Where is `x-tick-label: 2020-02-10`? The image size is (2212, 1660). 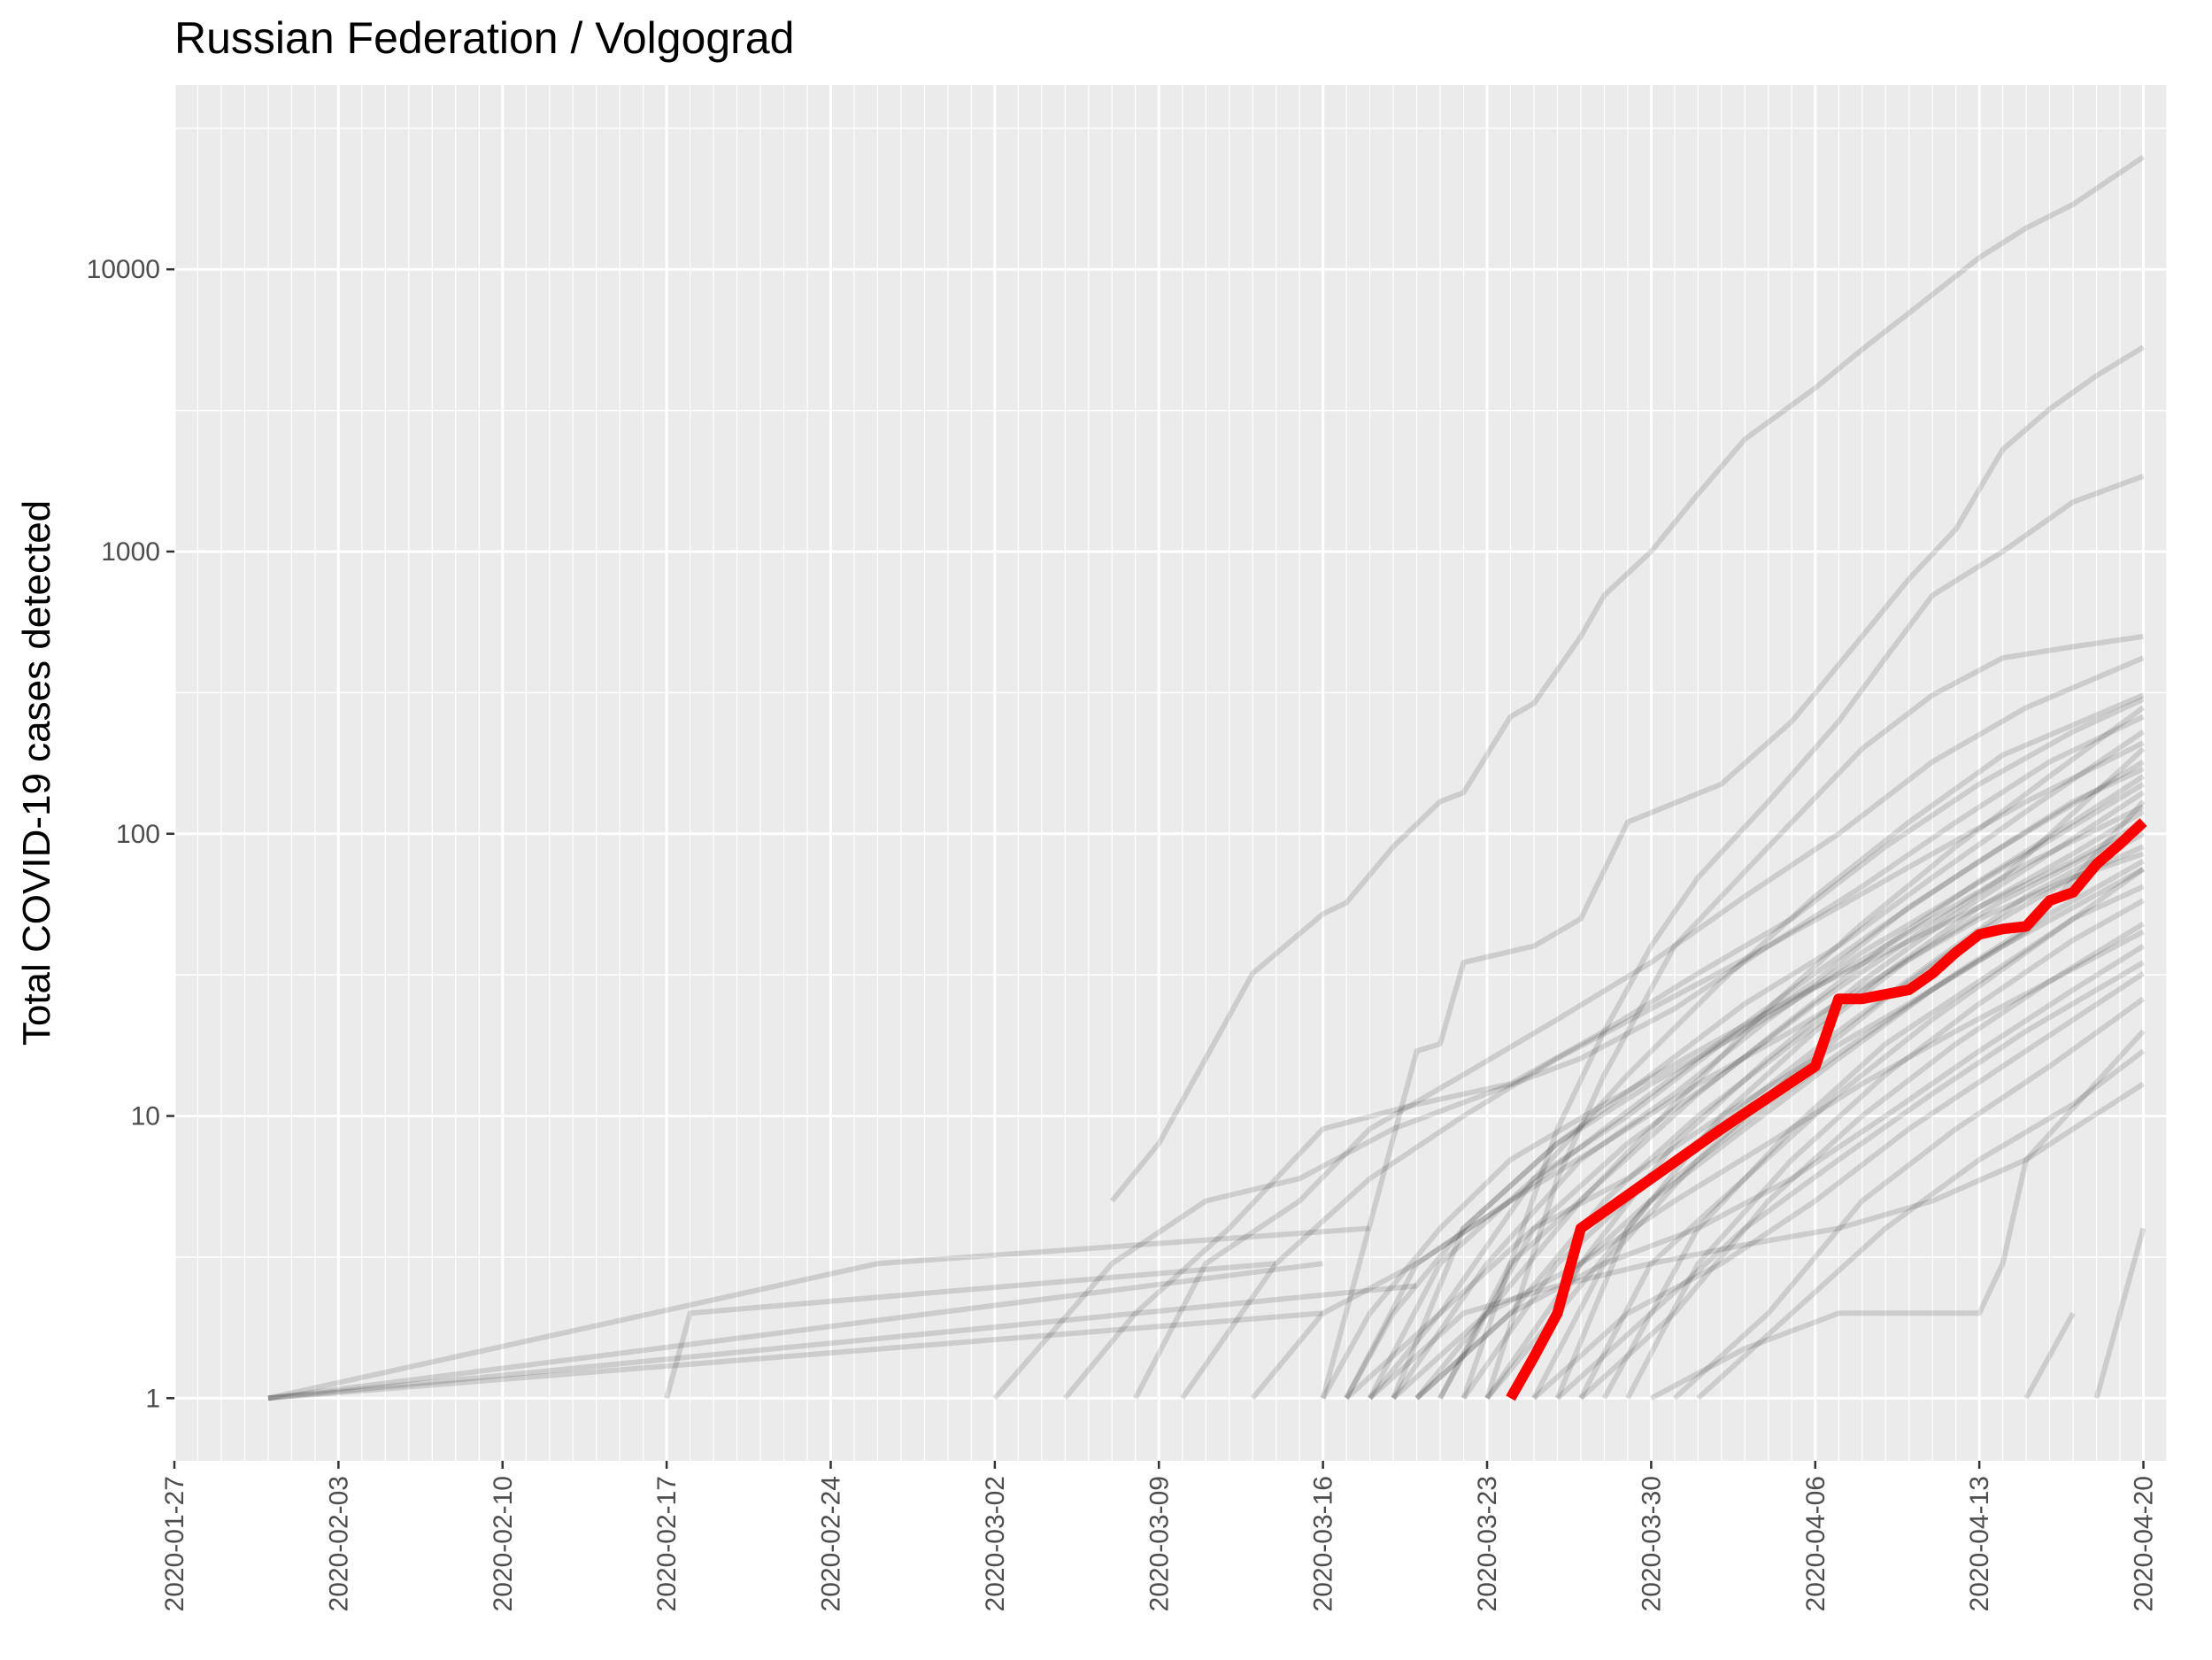
x-tick-label: 2020-02-10 is located at coordinates (503, 1543).